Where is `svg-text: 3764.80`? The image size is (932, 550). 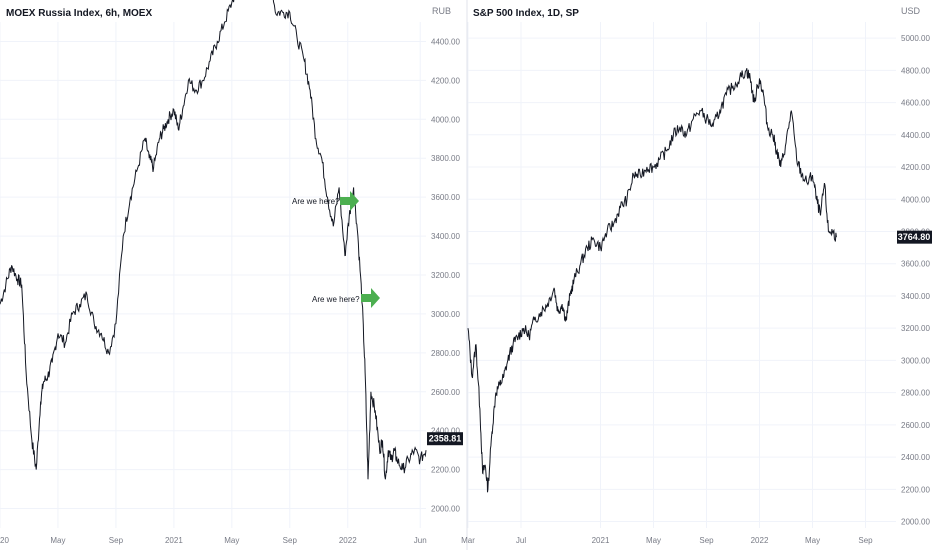
svg-text: 3764.80 is located at coordinates (914, 237).